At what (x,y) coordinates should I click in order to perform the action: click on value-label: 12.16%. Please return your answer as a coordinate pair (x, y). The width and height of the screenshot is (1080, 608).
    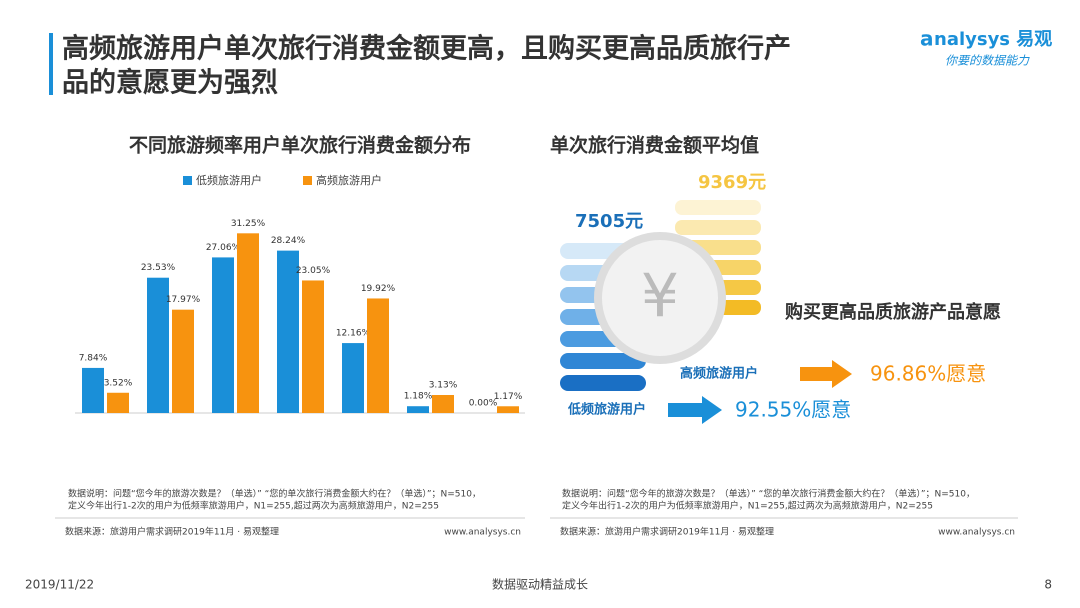
    Looking at the image, I should click on (353, 334).